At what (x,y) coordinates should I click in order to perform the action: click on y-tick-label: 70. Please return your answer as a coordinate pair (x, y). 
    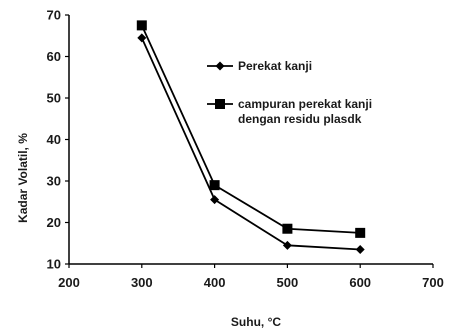
    Looking at the image, I should click on (54, 15).